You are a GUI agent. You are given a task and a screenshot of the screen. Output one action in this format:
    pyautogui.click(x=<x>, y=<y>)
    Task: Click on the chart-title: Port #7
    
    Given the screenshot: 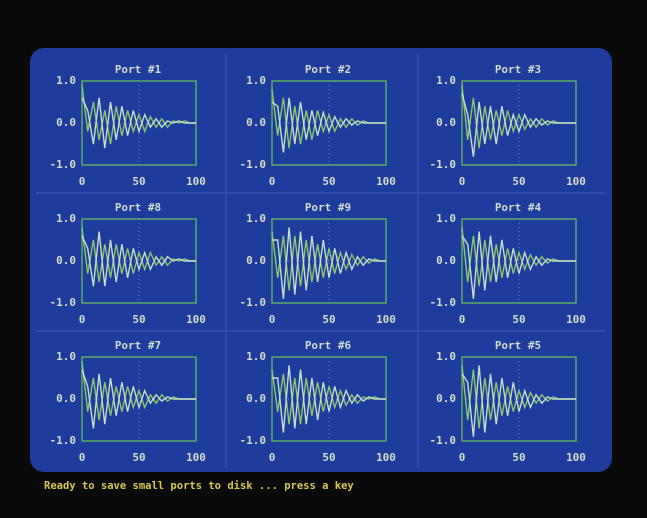 What is the action you would take?
    pyautogui.click(x=138, y=345)
    